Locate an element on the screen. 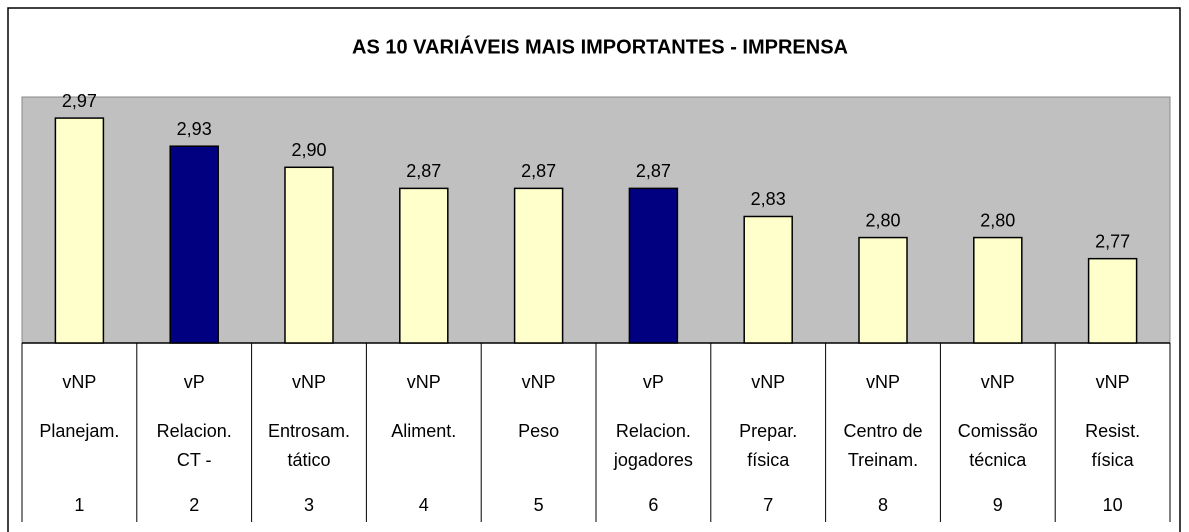 The width and height of the screenshot is (1189, 532). category-label: tático is located at coordinates (308, 460).